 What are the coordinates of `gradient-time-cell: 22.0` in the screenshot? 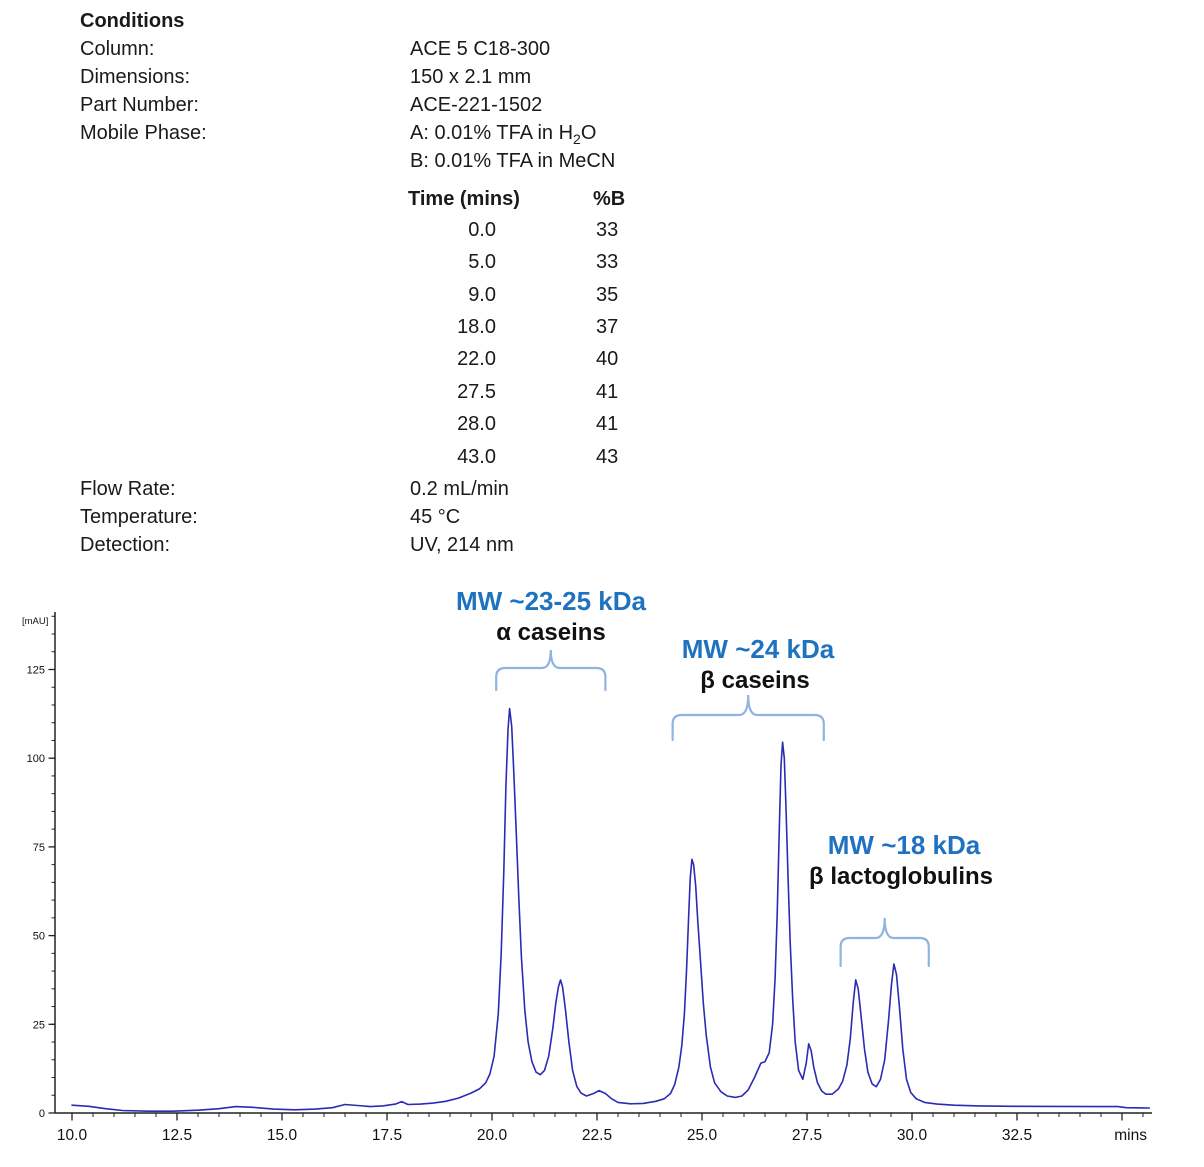 It's located at (476, 359).